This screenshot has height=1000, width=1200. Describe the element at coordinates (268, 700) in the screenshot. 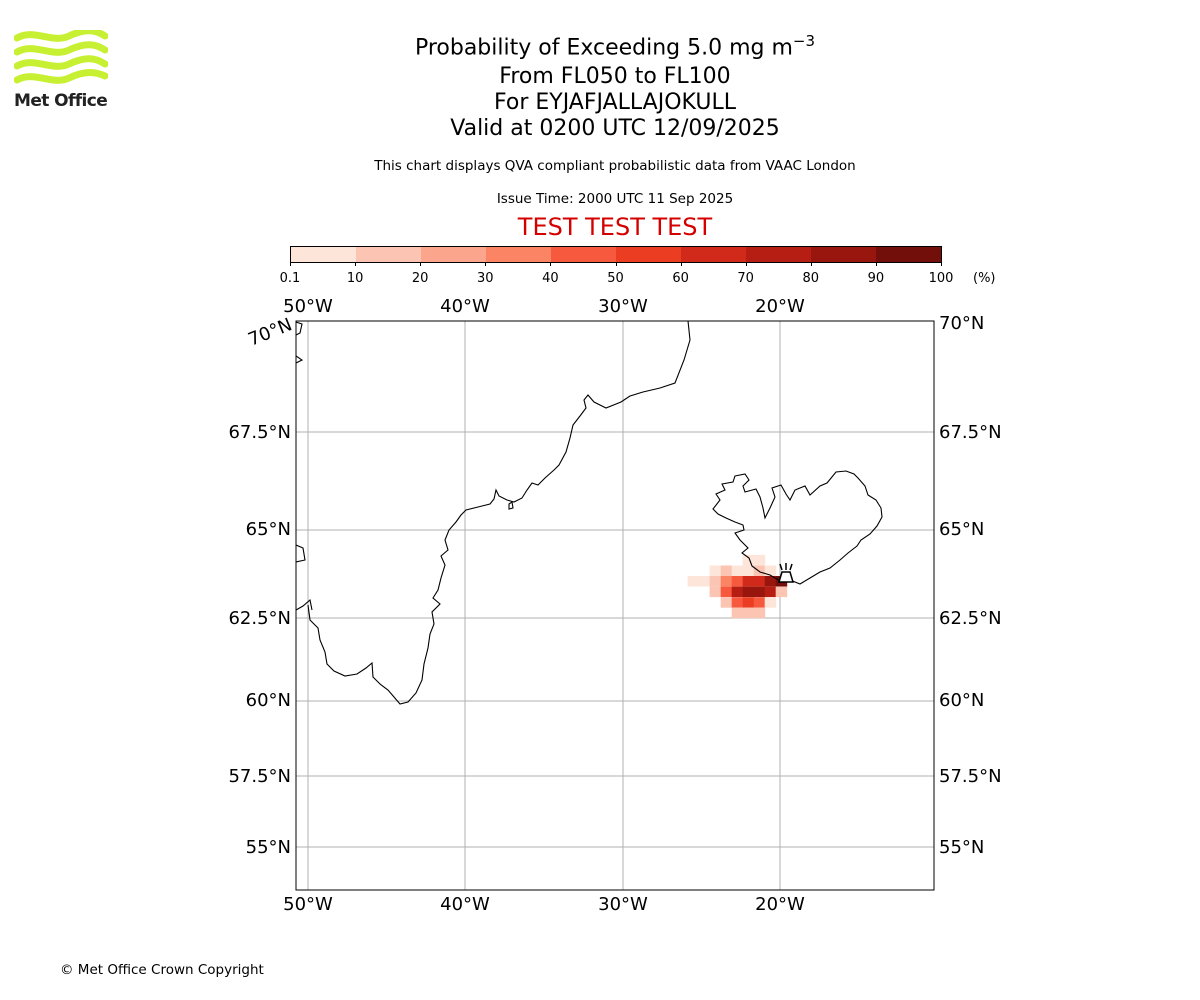

I see `lat-label-left-60n: 60°N` at that location.